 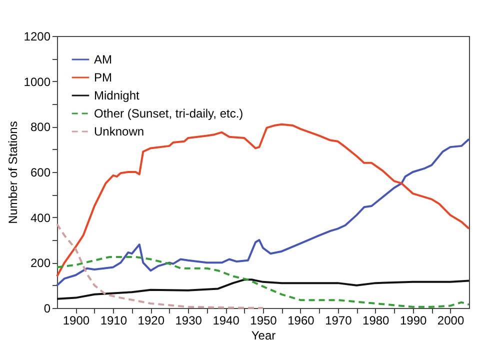 I want to click on y-axis-title: Number of Stations, so click(x=13, y=172).